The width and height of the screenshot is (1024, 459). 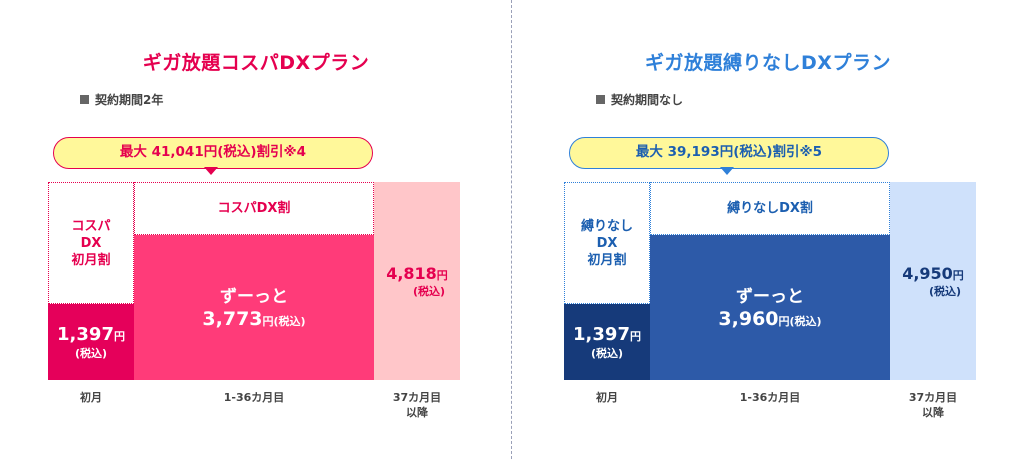 I want to click on after-37-price-block: 4,818円 (税込), so click(x=417, y=281).